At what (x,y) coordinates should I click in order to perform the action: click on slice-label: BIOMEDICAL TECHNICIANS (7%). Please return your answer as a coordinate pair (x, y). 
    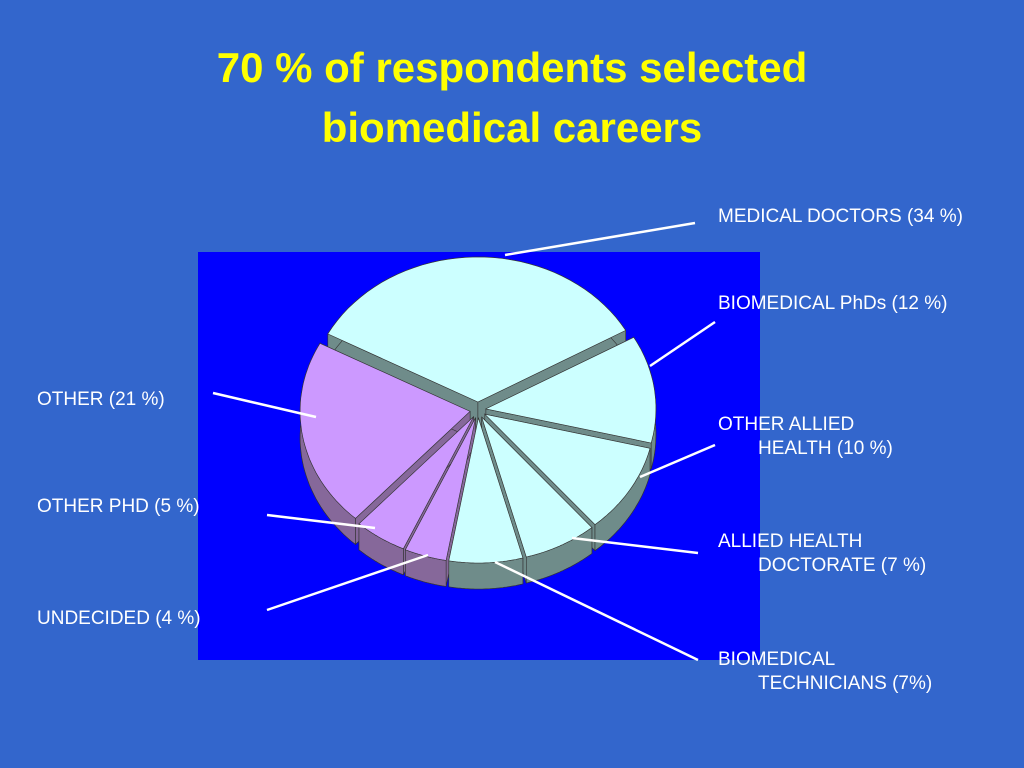
    Looking at the image, I should click on (825, 671).